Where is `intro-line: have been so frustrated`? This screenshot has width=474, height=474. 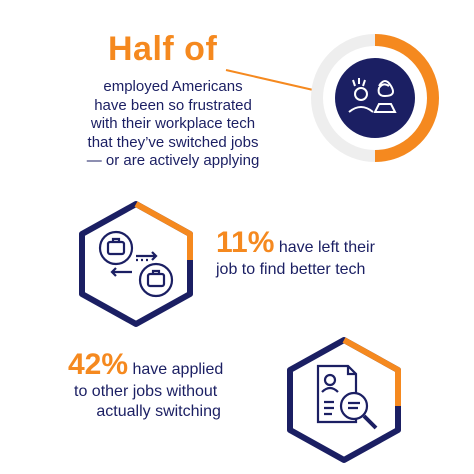
intro-line: have been so frustrated is located at coordinates (173, 105).